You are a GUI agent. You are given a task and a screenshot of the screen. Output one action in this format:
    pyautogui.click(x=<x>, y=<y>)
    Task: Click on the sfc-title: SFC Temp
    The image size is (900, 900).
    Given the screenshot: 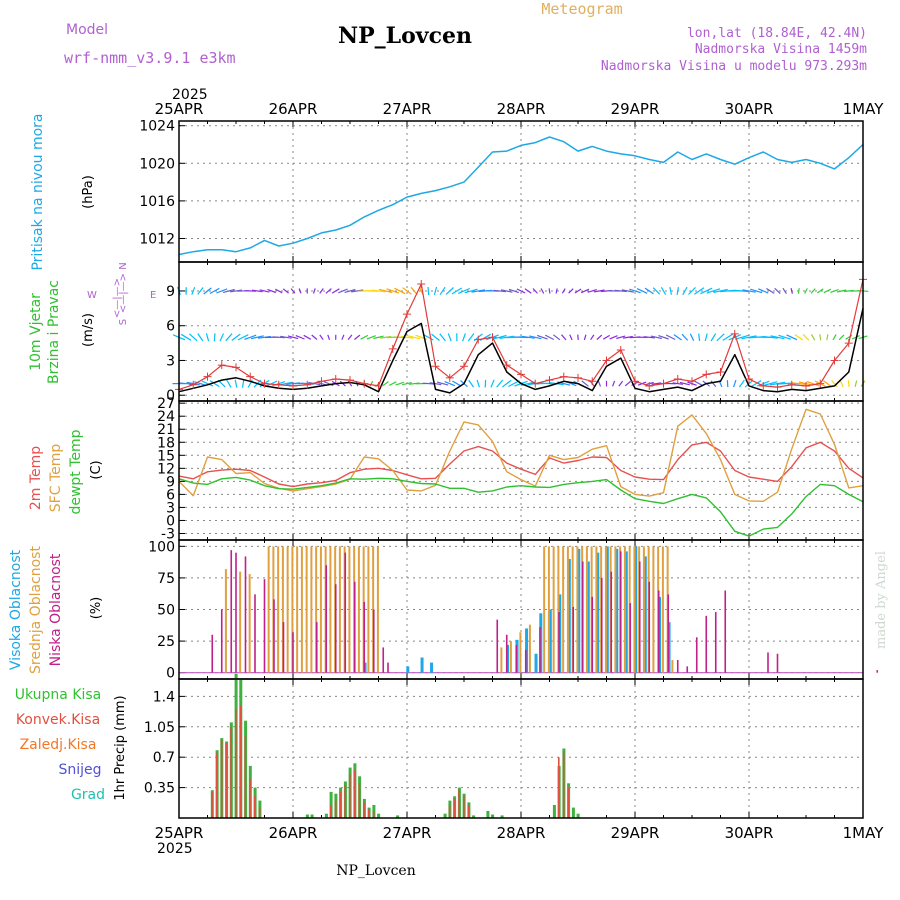 What is the action you would take?
    pyautogui.click(x=56, y=478)
    